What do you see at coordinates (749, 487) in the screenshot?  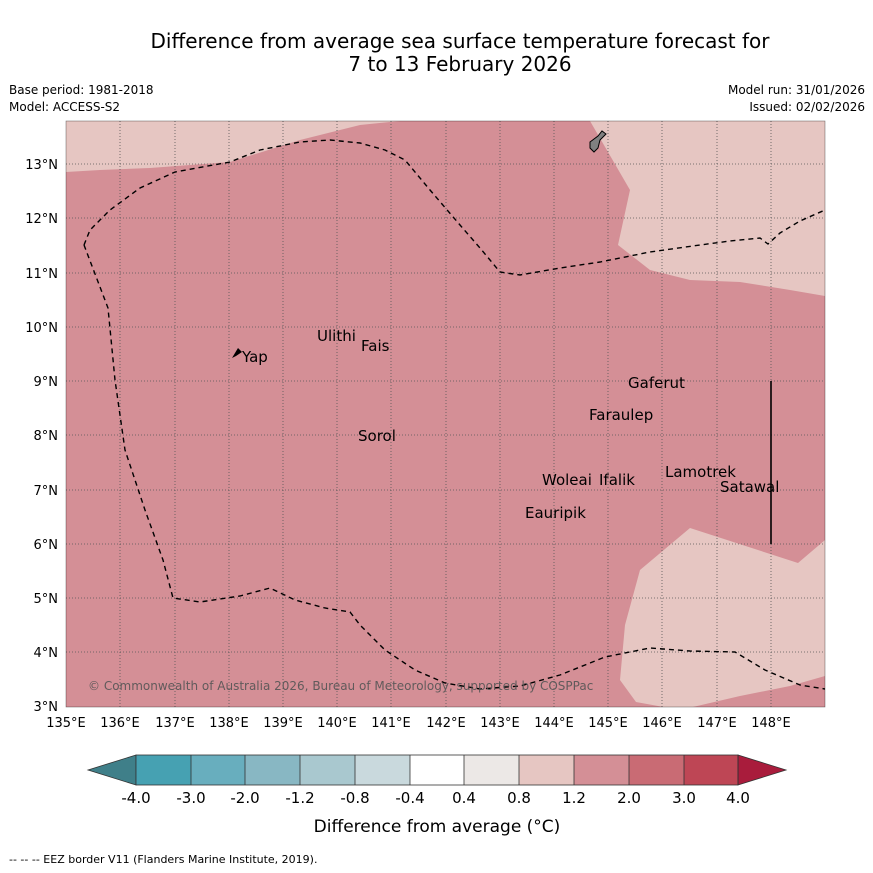 I see `place-satawal: Satawal` at bounding box center [749, 487].